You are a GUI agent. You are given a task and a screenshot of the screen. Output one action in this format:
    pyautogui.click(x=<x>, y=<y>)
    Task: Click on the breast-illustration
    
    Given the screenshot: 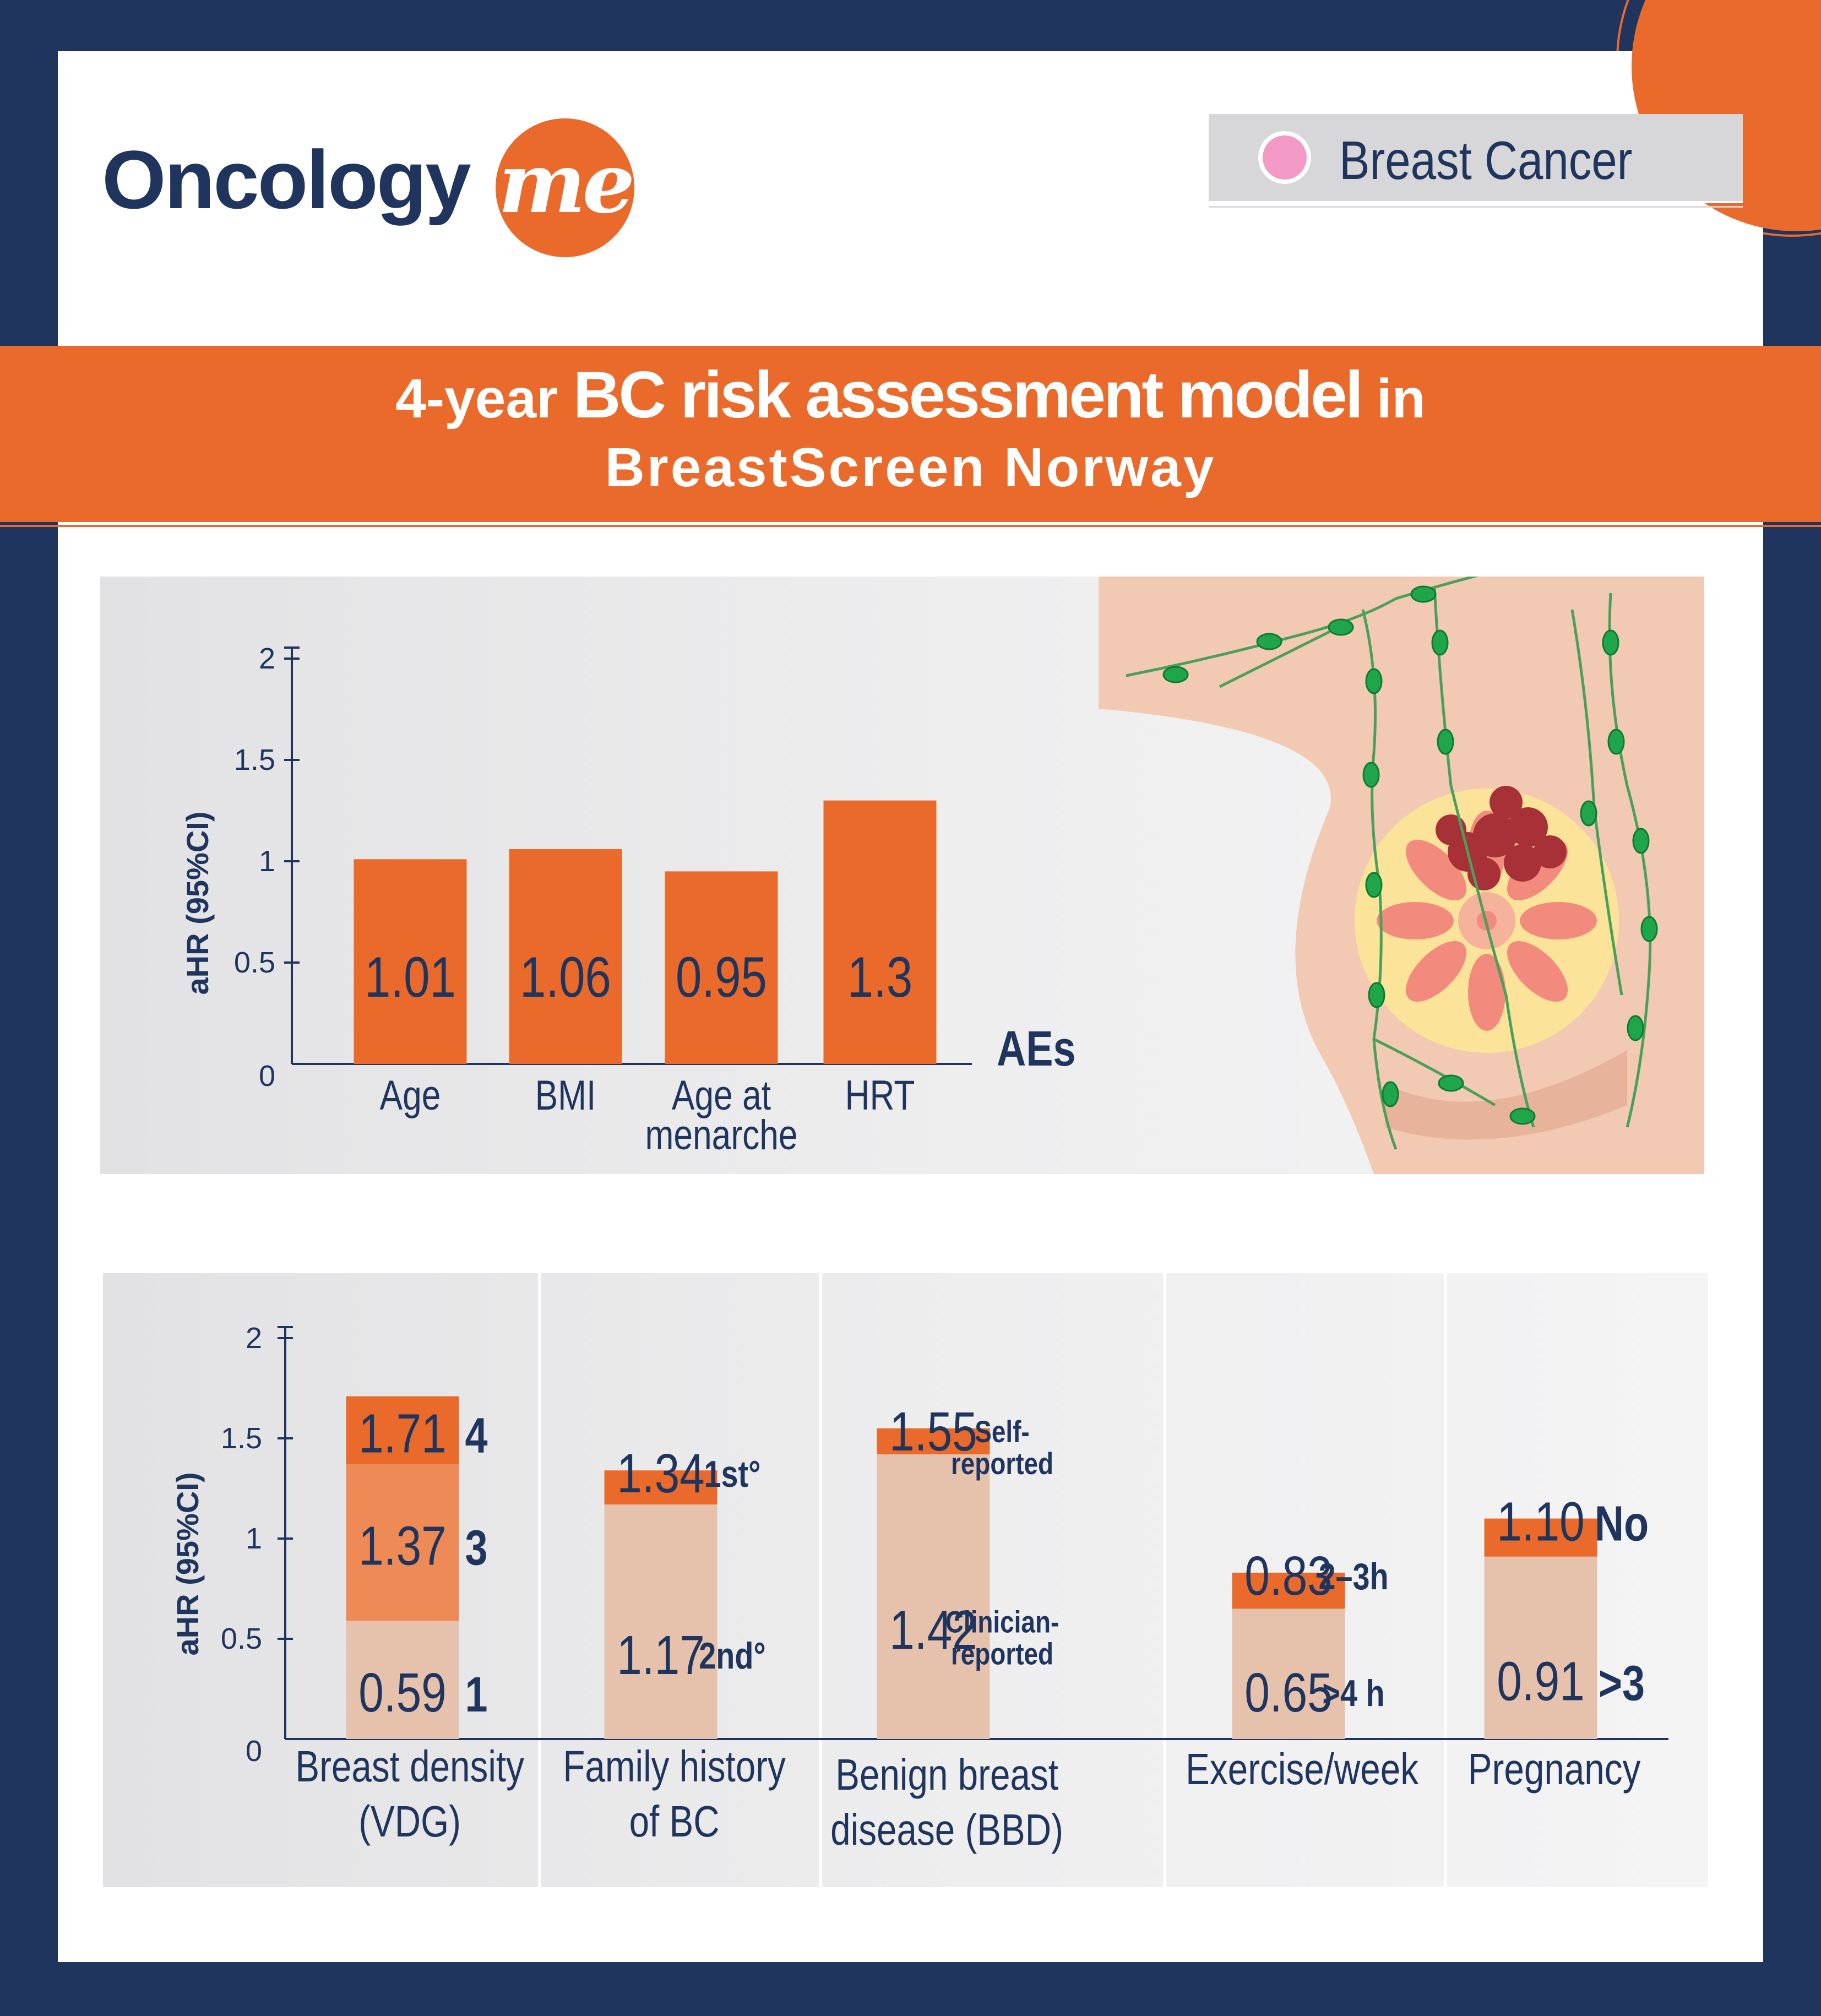 What is the action you would take?
    pyautogui.click(x=1401, y=875)
    